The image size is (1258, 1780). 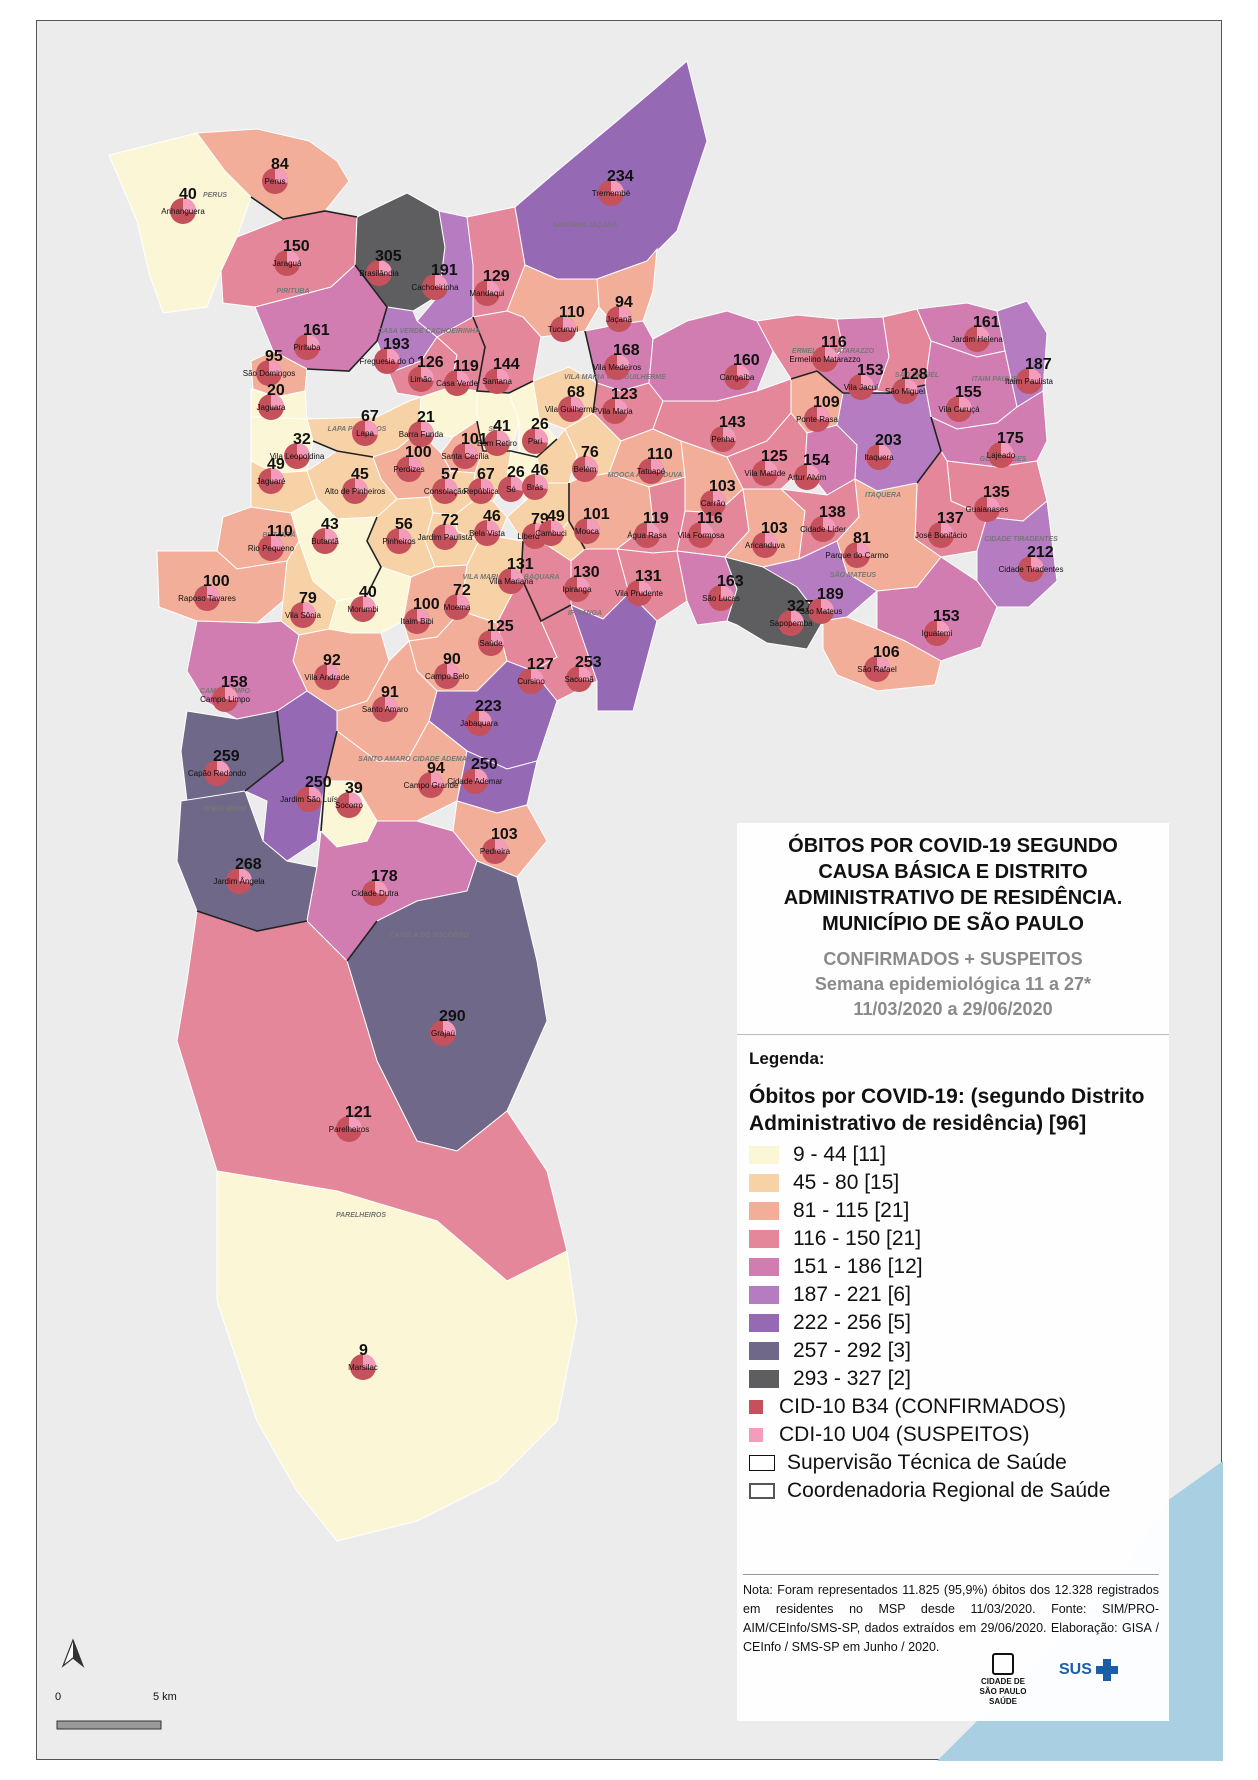 I want to click on district-name: Butantã, so click(x=325, y=541).